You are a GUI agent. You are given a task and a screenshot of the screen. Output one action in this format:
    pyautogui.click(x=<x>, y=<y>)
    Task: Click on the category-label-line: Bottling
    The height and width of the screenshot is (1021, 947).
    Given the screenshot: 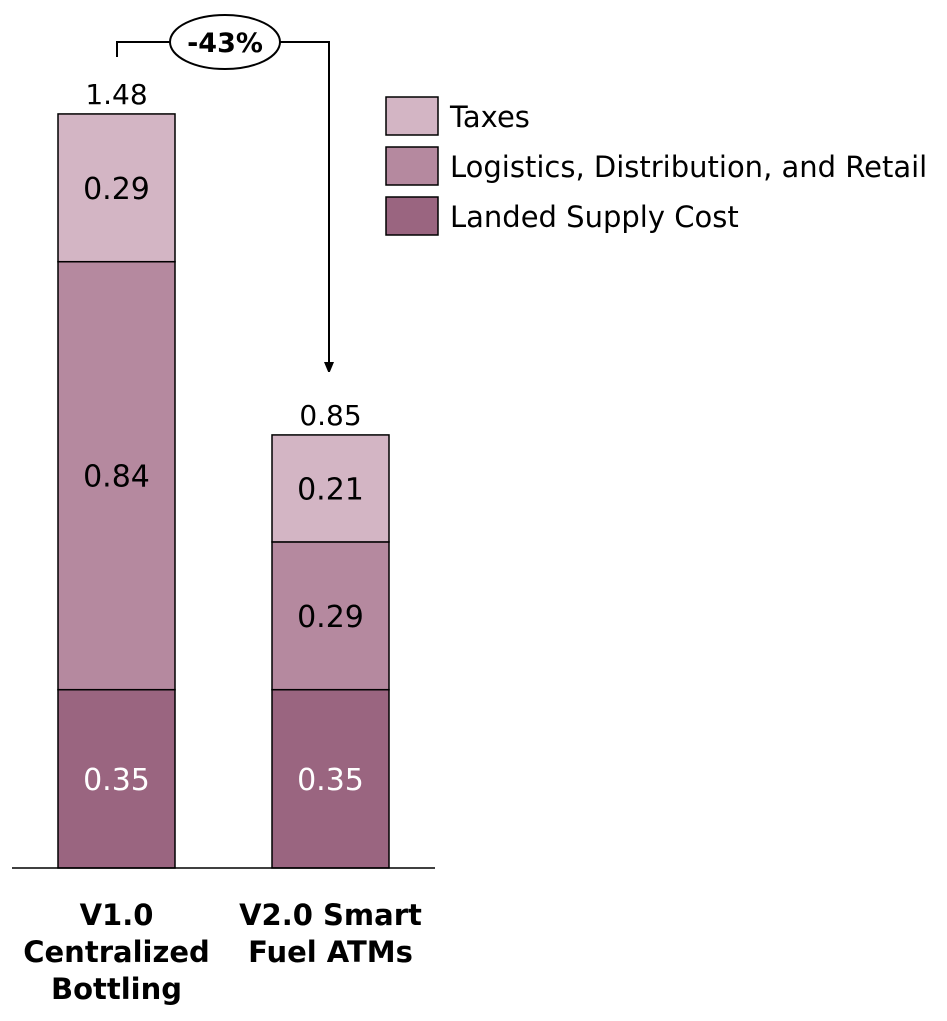 What is the action you would take?
    pyautogui.click(x=116, y=989)
    